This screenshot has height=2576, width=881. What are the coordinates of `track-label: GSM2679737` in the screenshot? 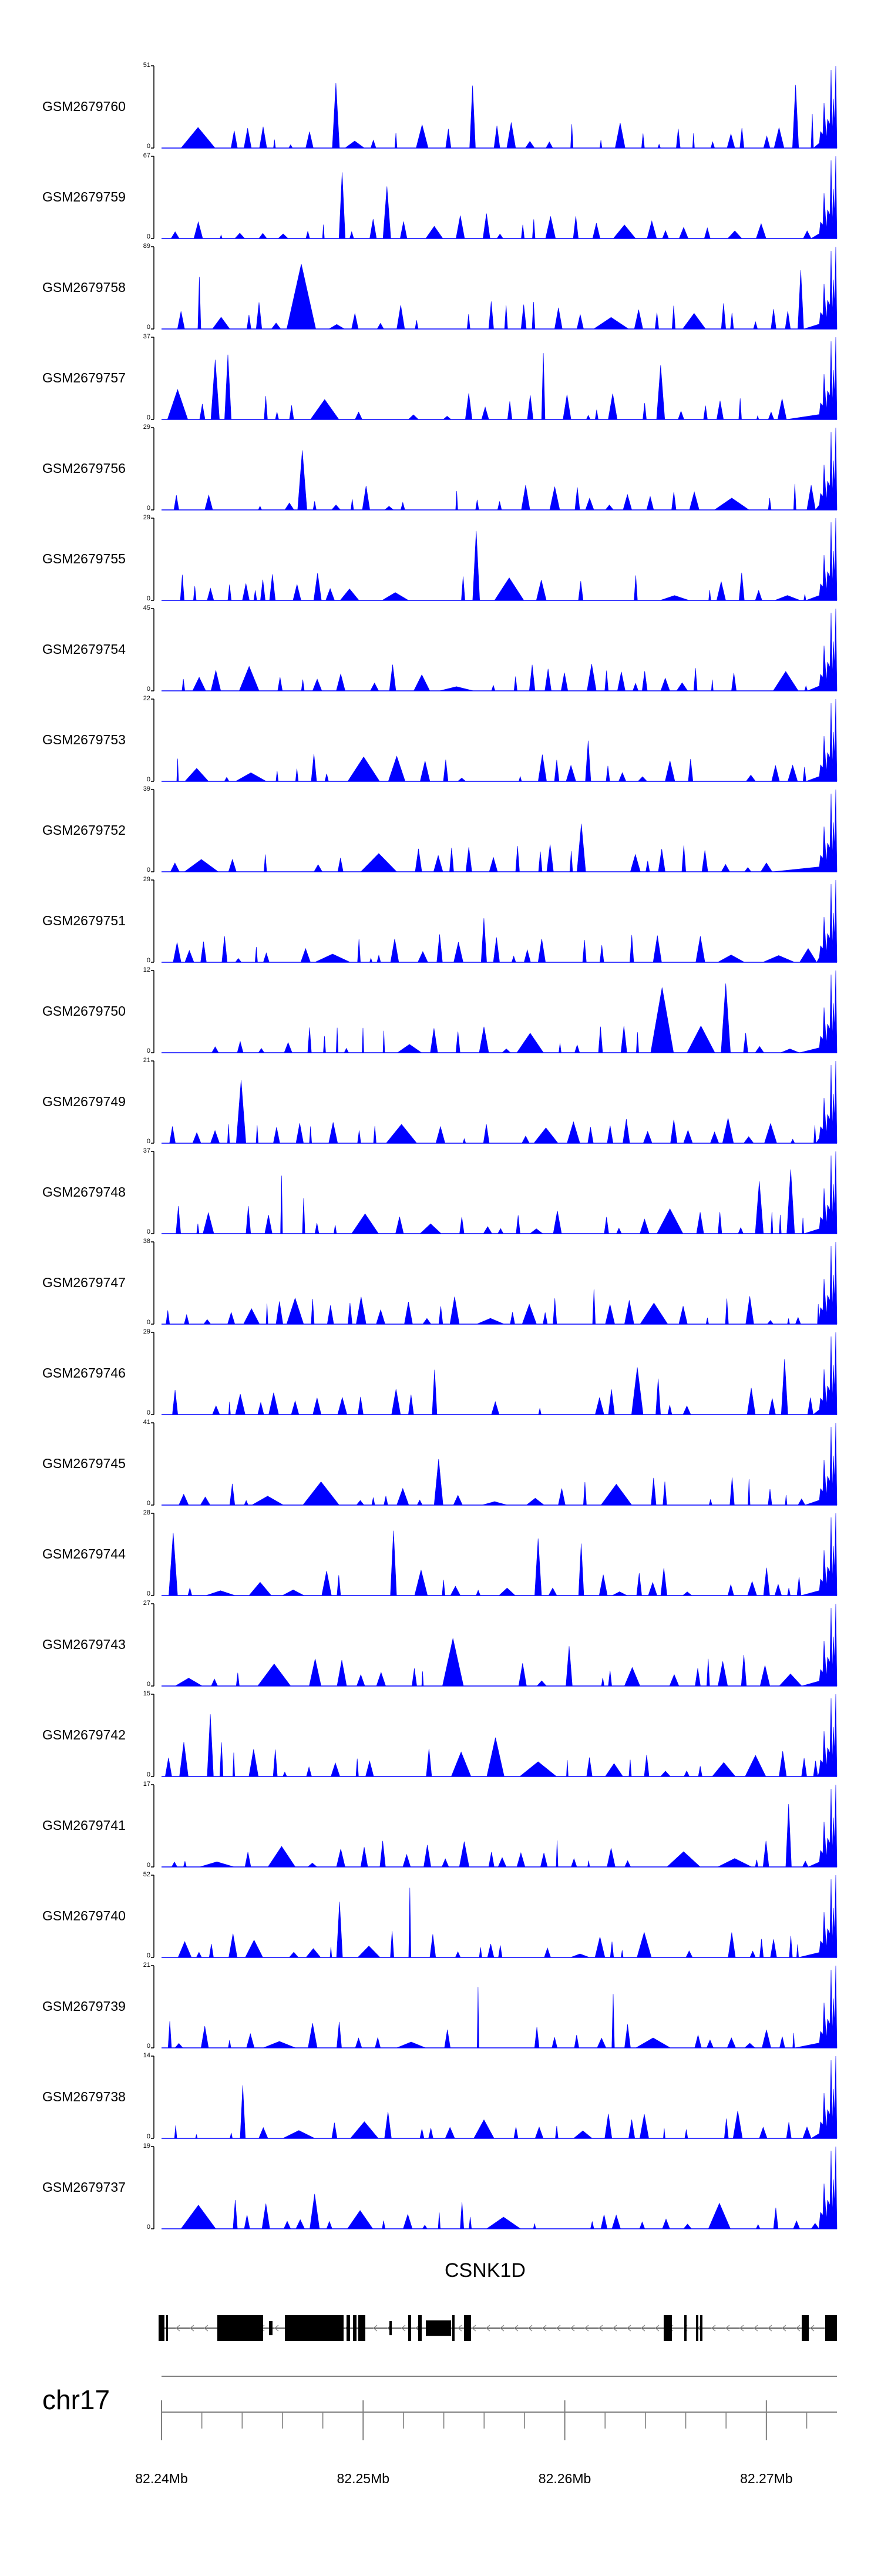 It's located at (84, 2187).